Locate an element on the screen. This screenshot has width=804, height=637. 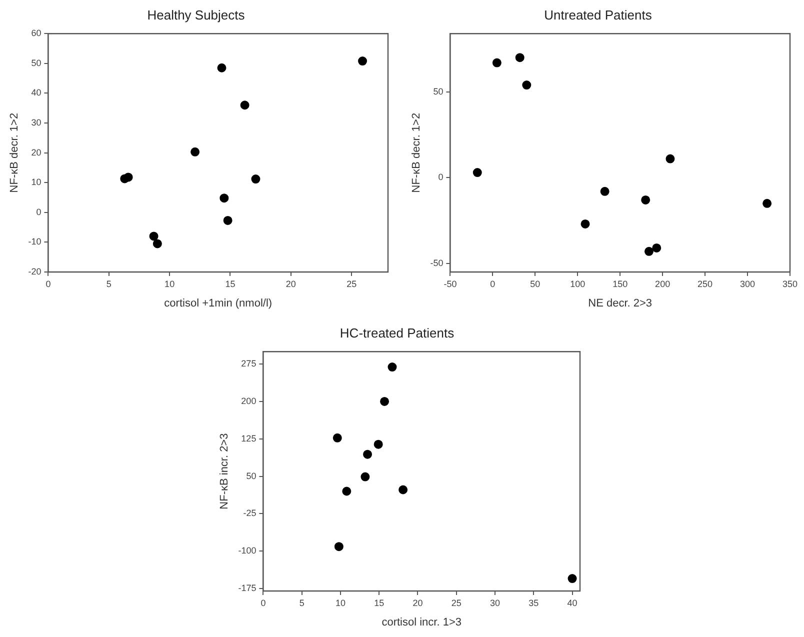
y-tick-label: 275 is located at coordinates (248, 363).